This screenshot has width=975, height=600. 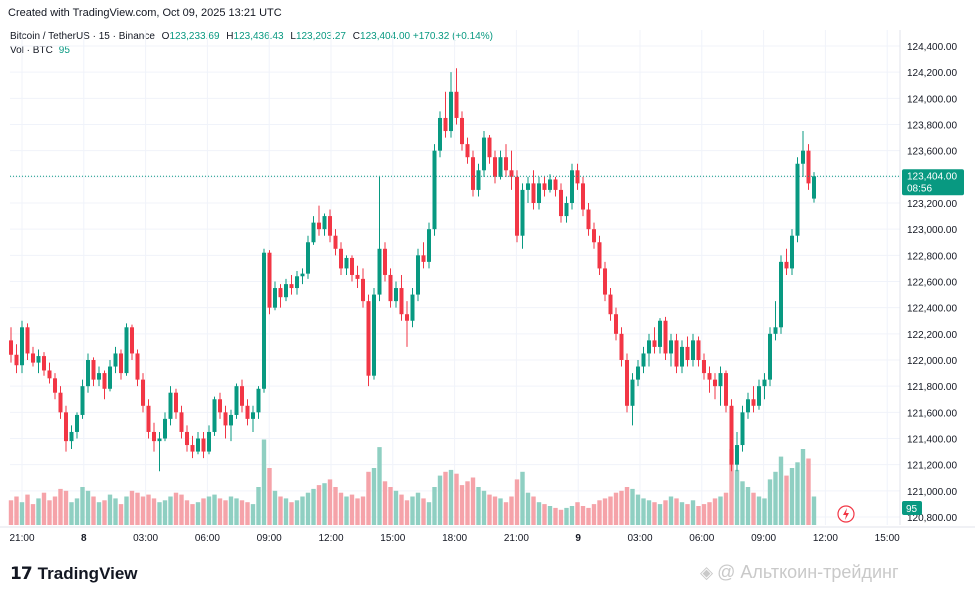 What do you see at coordinates (31, 50) in the screenshot?
I see `volume-label: Vol · BTC` at bounding box center [31, 50].